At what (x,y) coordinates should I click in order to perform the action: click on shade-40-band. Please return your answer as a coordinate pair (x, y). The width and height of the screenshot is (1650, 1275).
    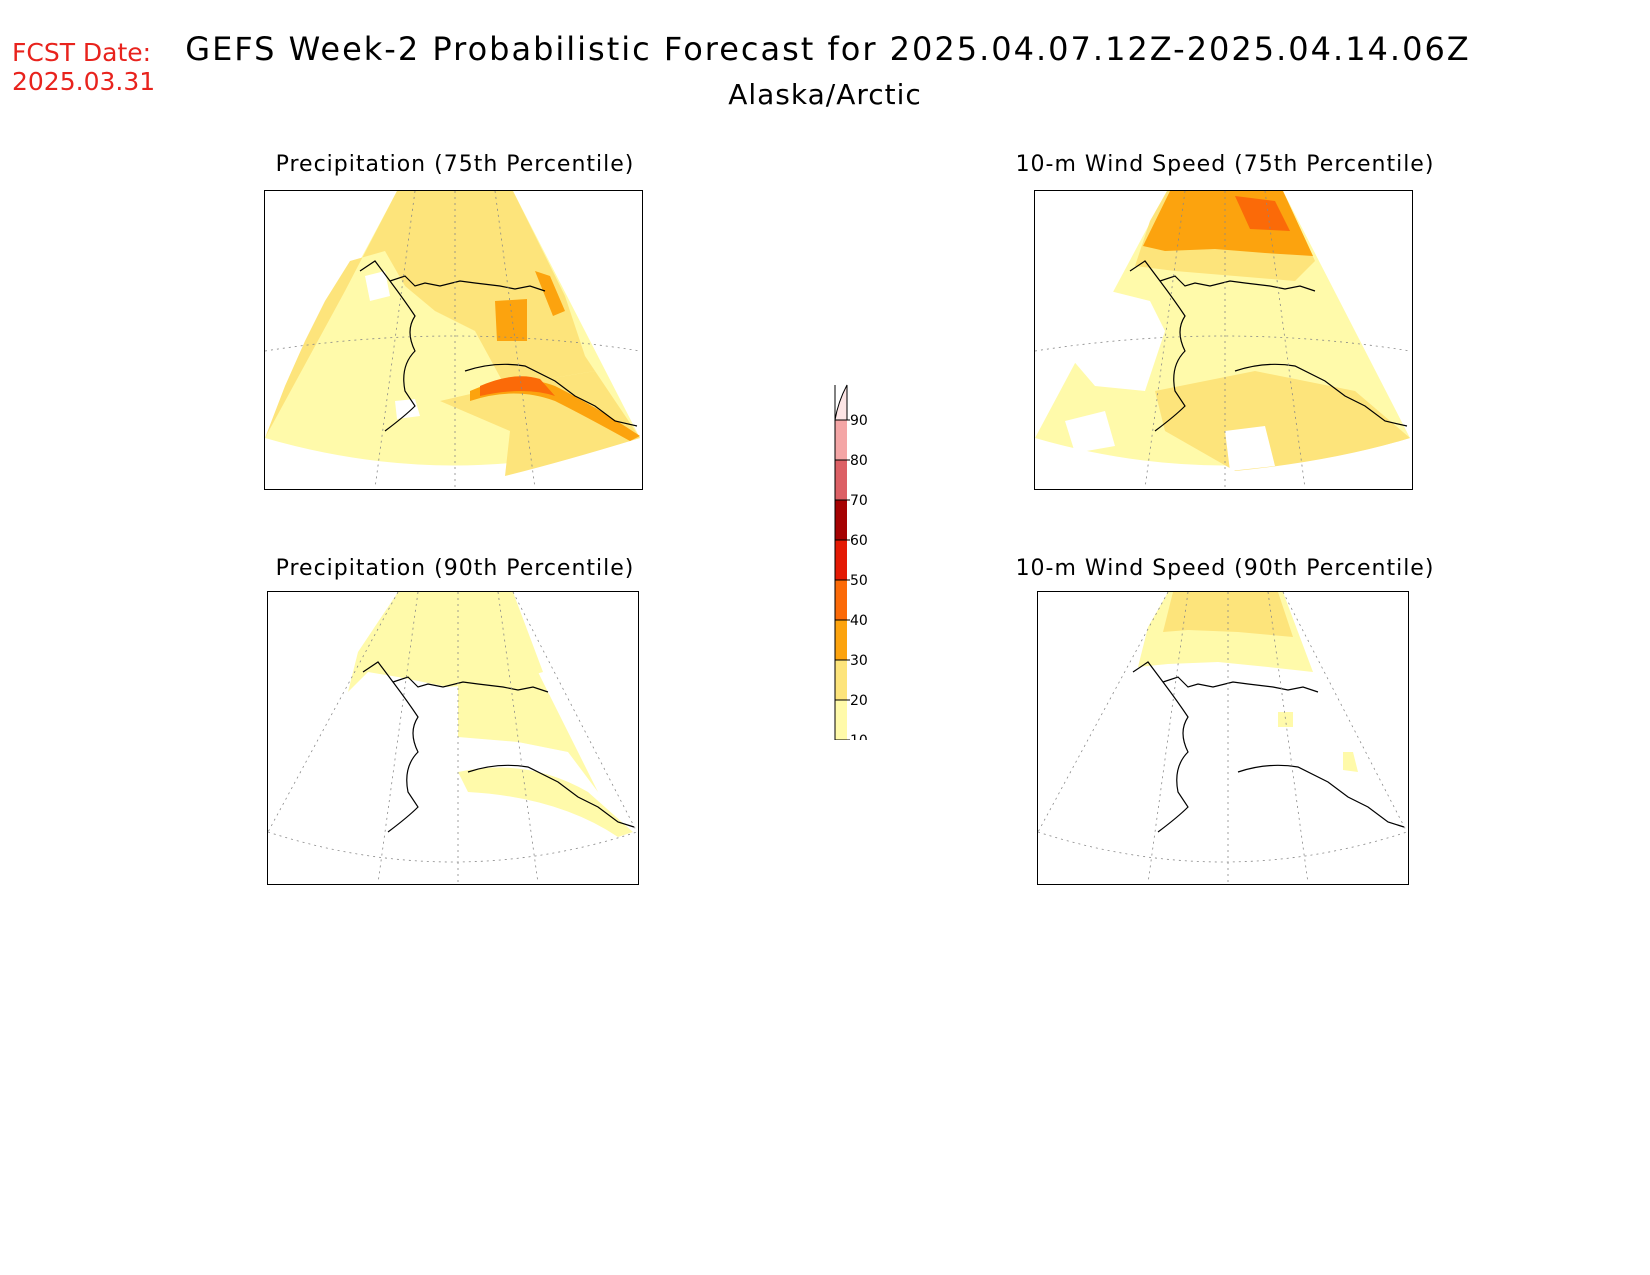
    Looking at the image, I should click on (517, 386).